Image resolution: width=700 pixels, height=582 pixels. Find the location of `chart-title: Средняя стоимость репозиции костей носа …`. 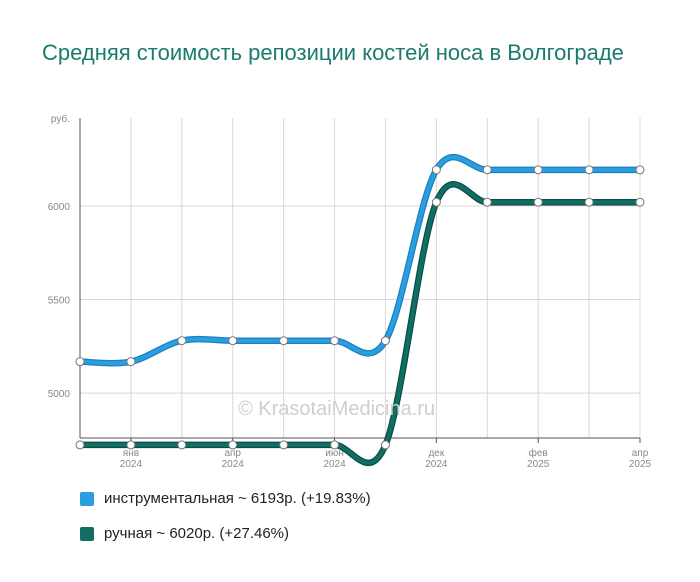

chart-title: Средняя стоимость репозиции костей носа … is located at coordinates (333, 52).